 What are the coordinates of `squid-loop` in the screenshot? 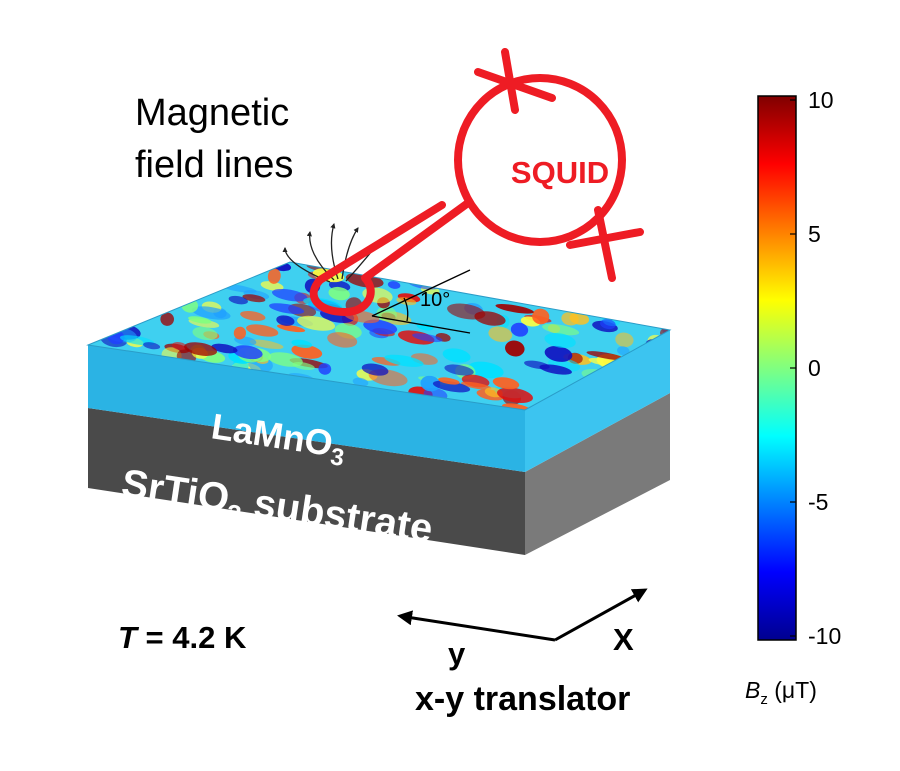 It's located at (540, 160).